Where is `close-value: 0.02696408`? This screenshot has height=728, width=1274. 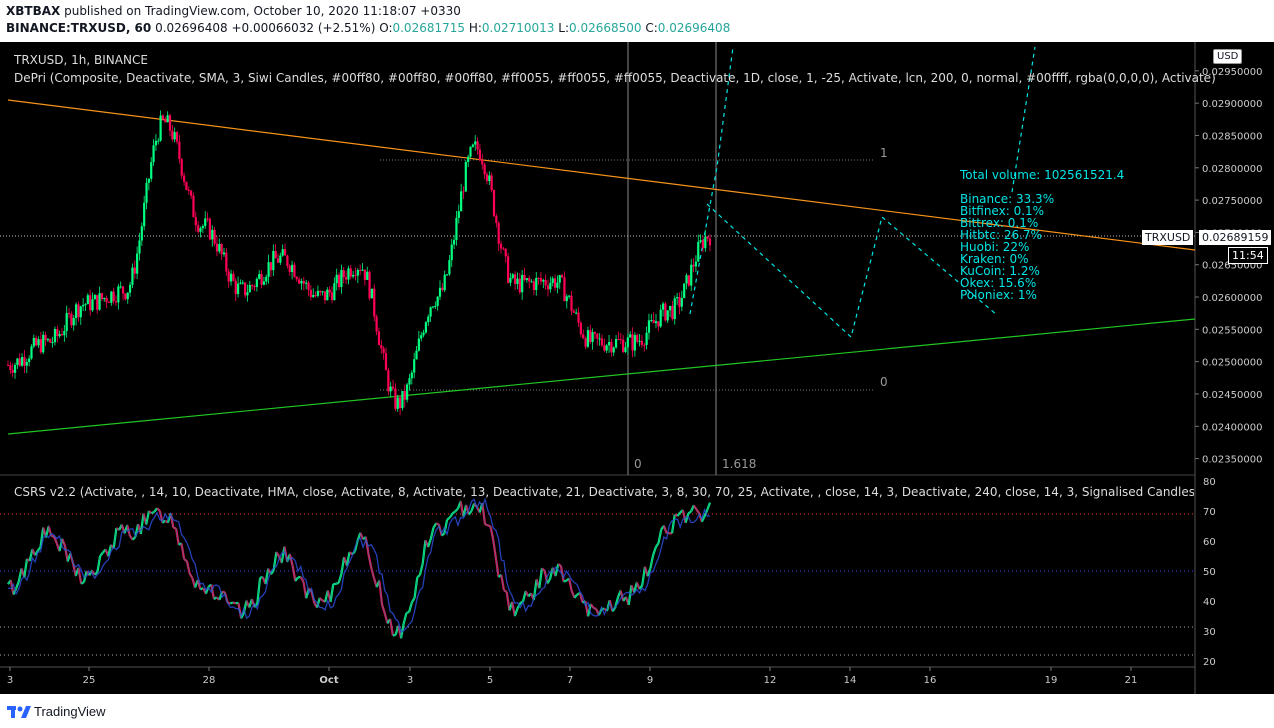 close-value: 0.02696408 is located at coordinates (694, 28).